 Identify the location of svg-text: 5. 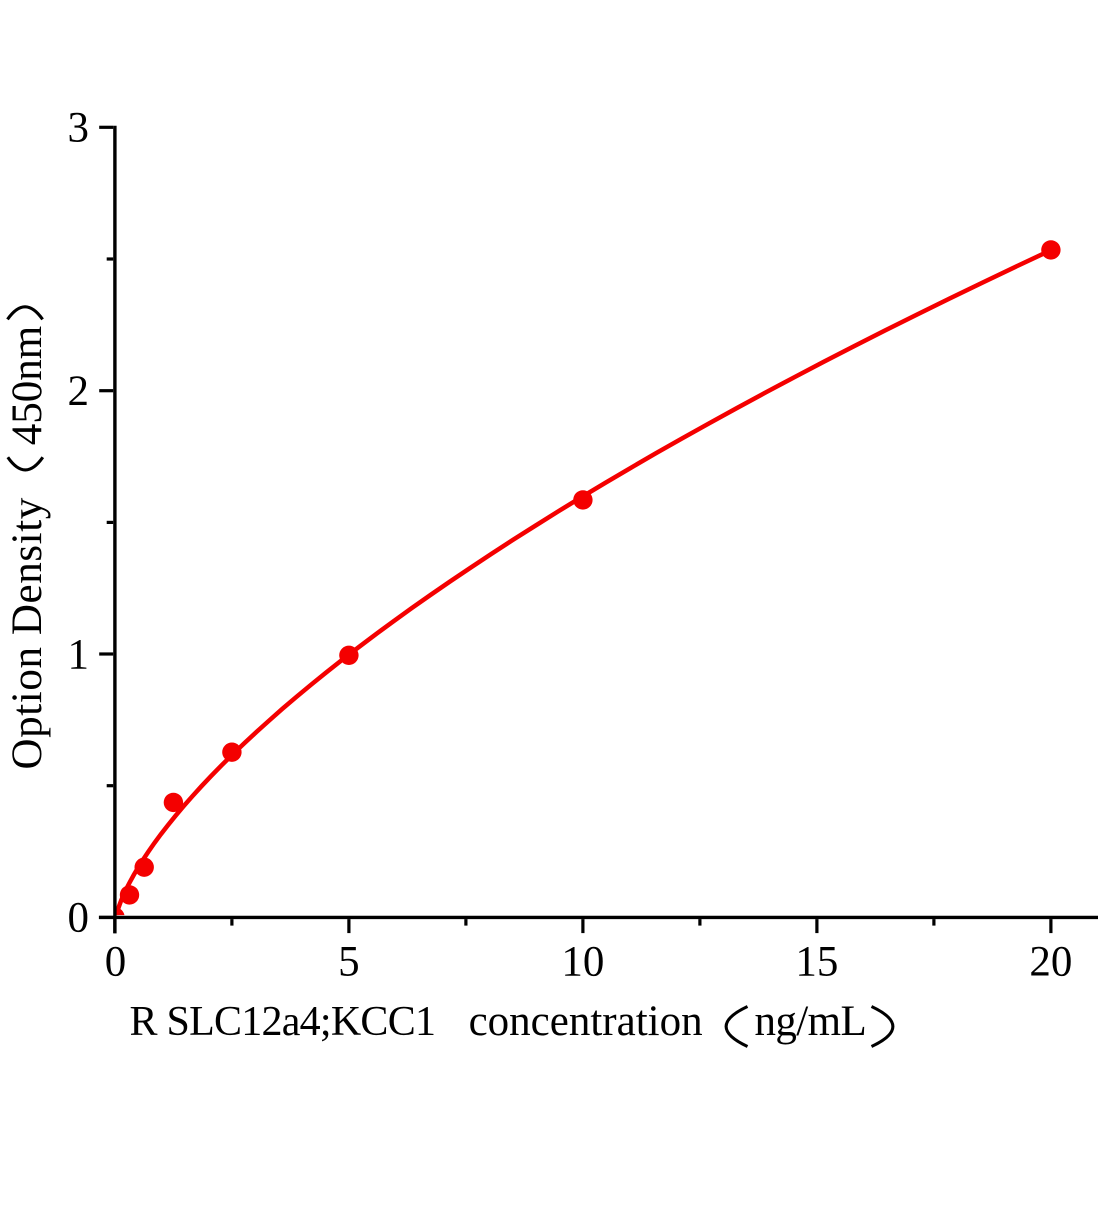
(349, 962).